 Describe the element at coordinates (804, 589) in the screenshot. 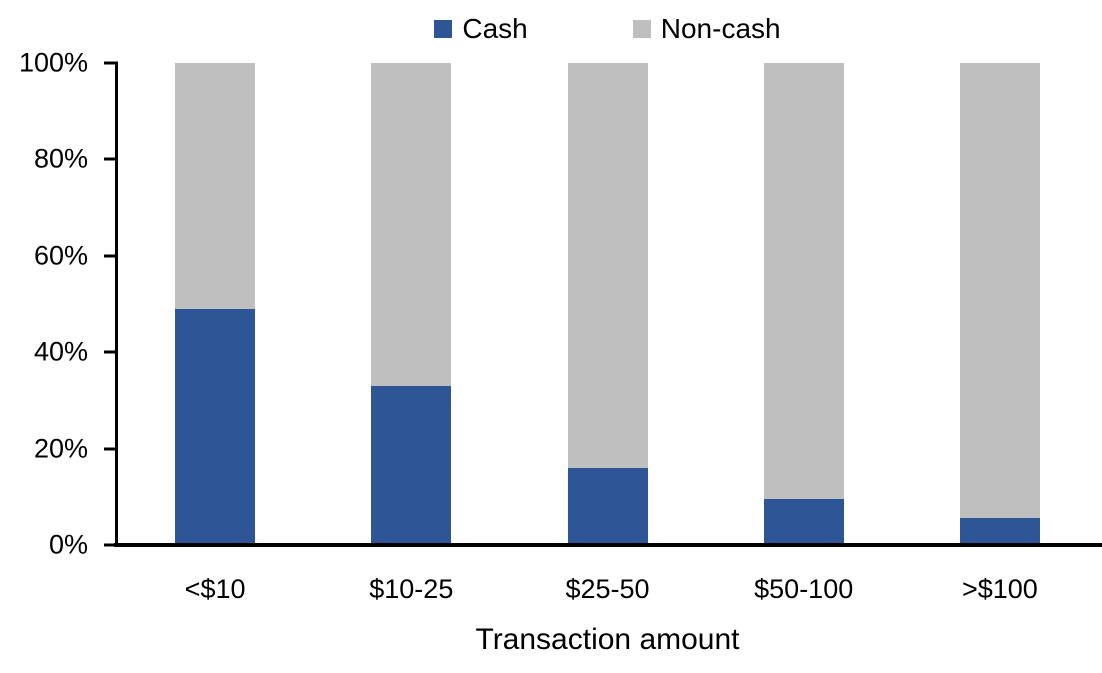

I see `x-tick-label-$50-100: $50-100` at that location.